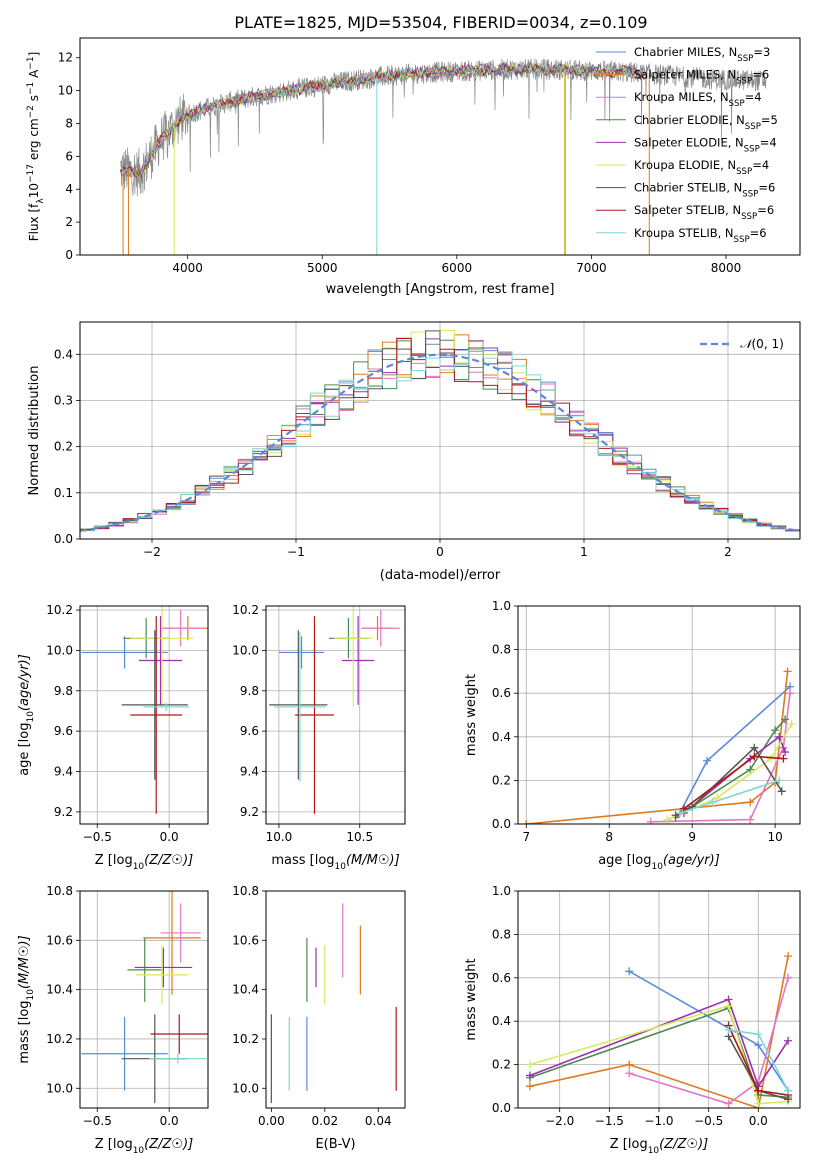 This screenshot has height=1170, width=819. I want to click on x-axis-label: age [log10(age/yr)], so click(659, 862).